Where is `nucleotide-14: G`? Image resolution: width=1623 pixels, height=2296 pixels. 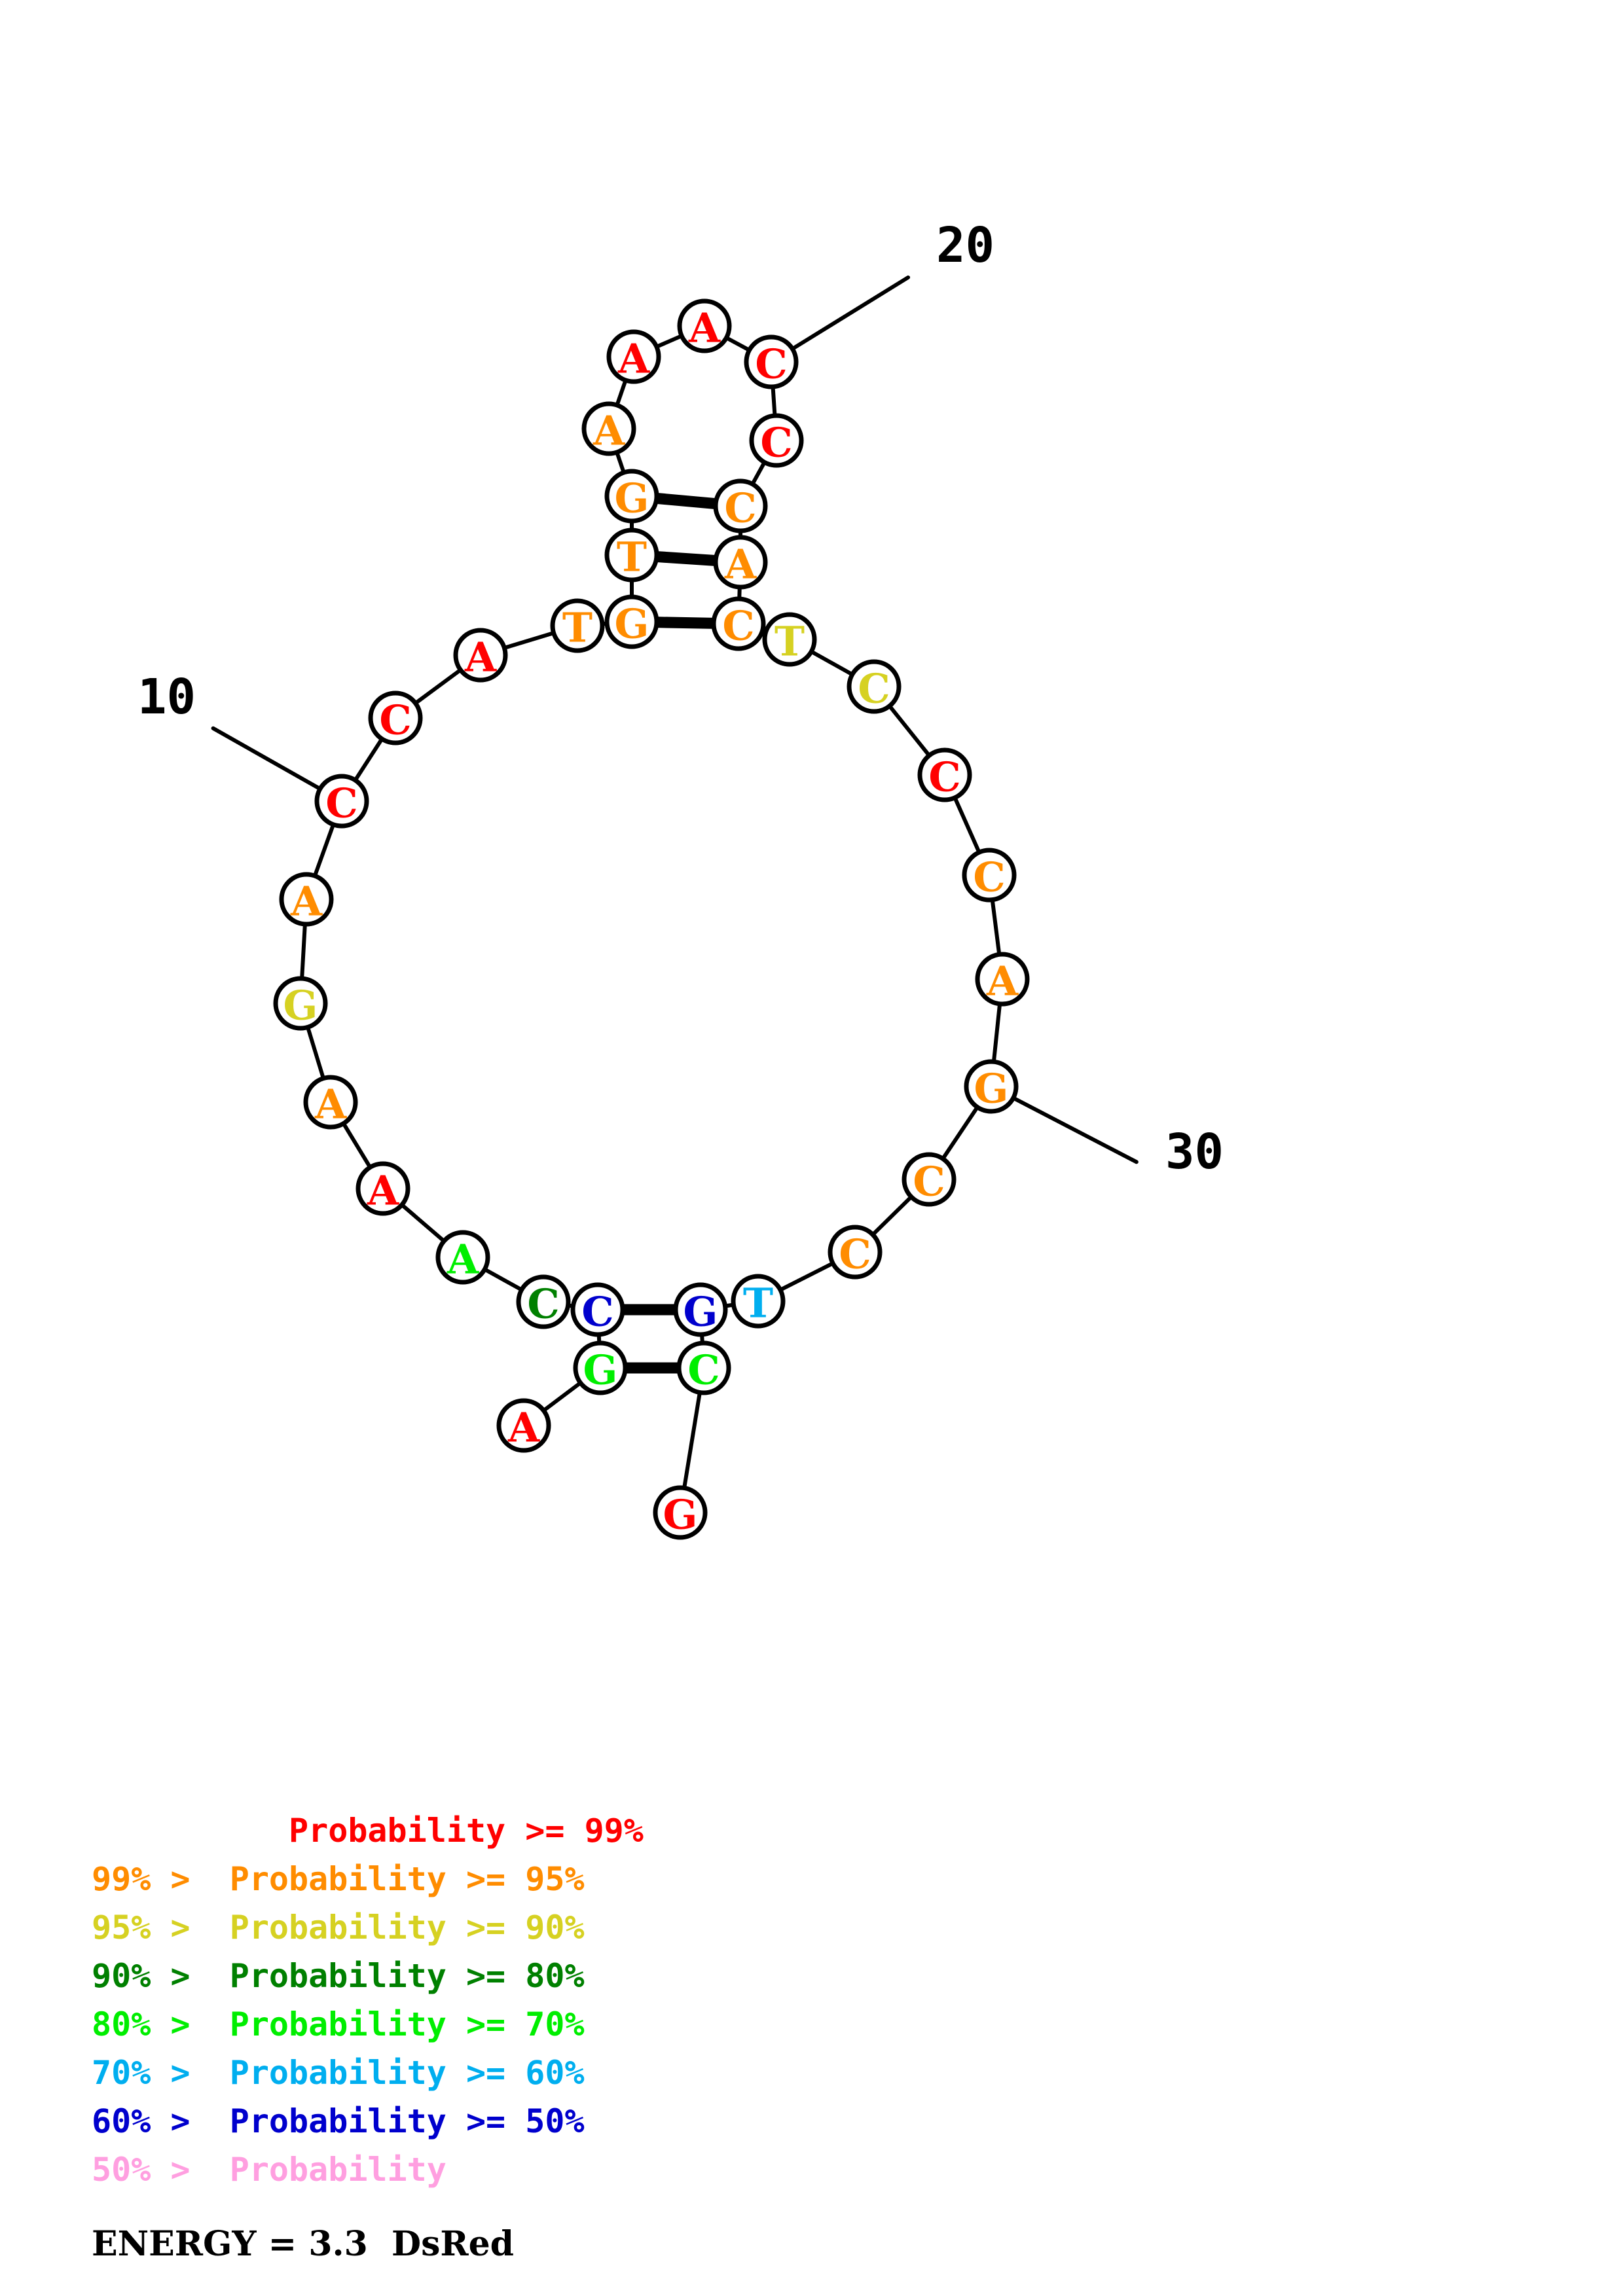 nucleotide-14: G is located at coordinates (631, 621).